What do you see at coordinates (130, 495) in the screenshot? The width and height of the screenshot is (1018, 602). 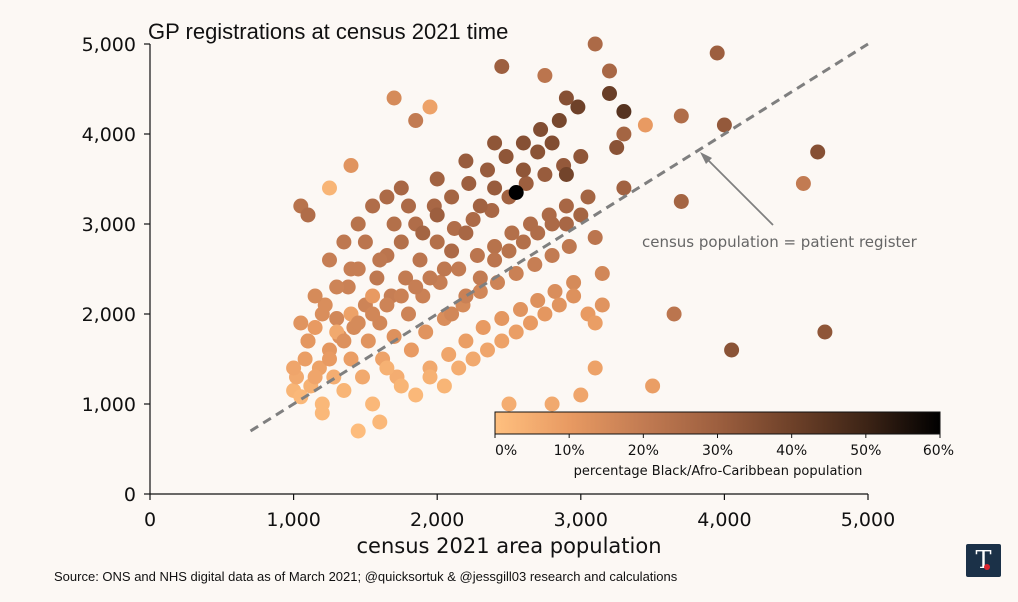 I see `y-tick-label: 0` at bounding box center [130, 495].